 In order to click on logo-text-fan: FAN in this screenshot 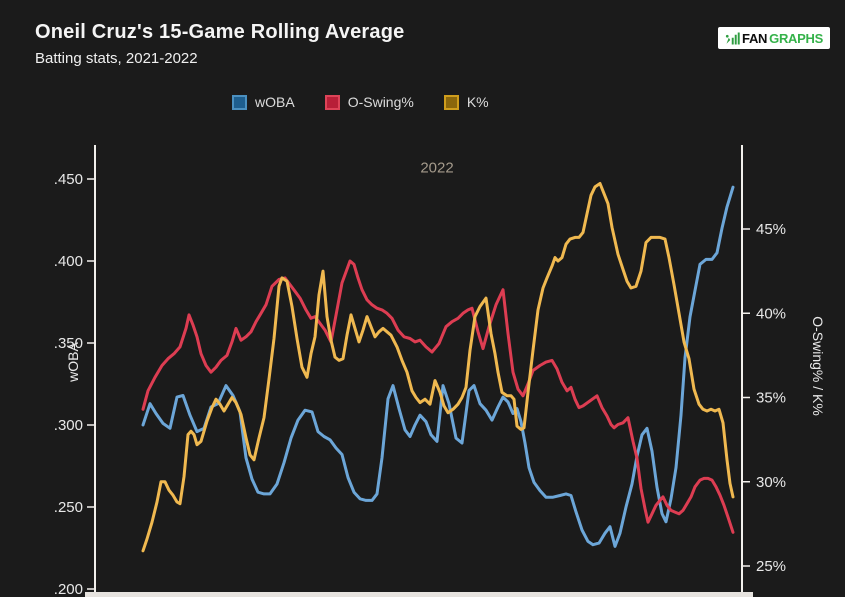, I will do `click(755, 38)`.